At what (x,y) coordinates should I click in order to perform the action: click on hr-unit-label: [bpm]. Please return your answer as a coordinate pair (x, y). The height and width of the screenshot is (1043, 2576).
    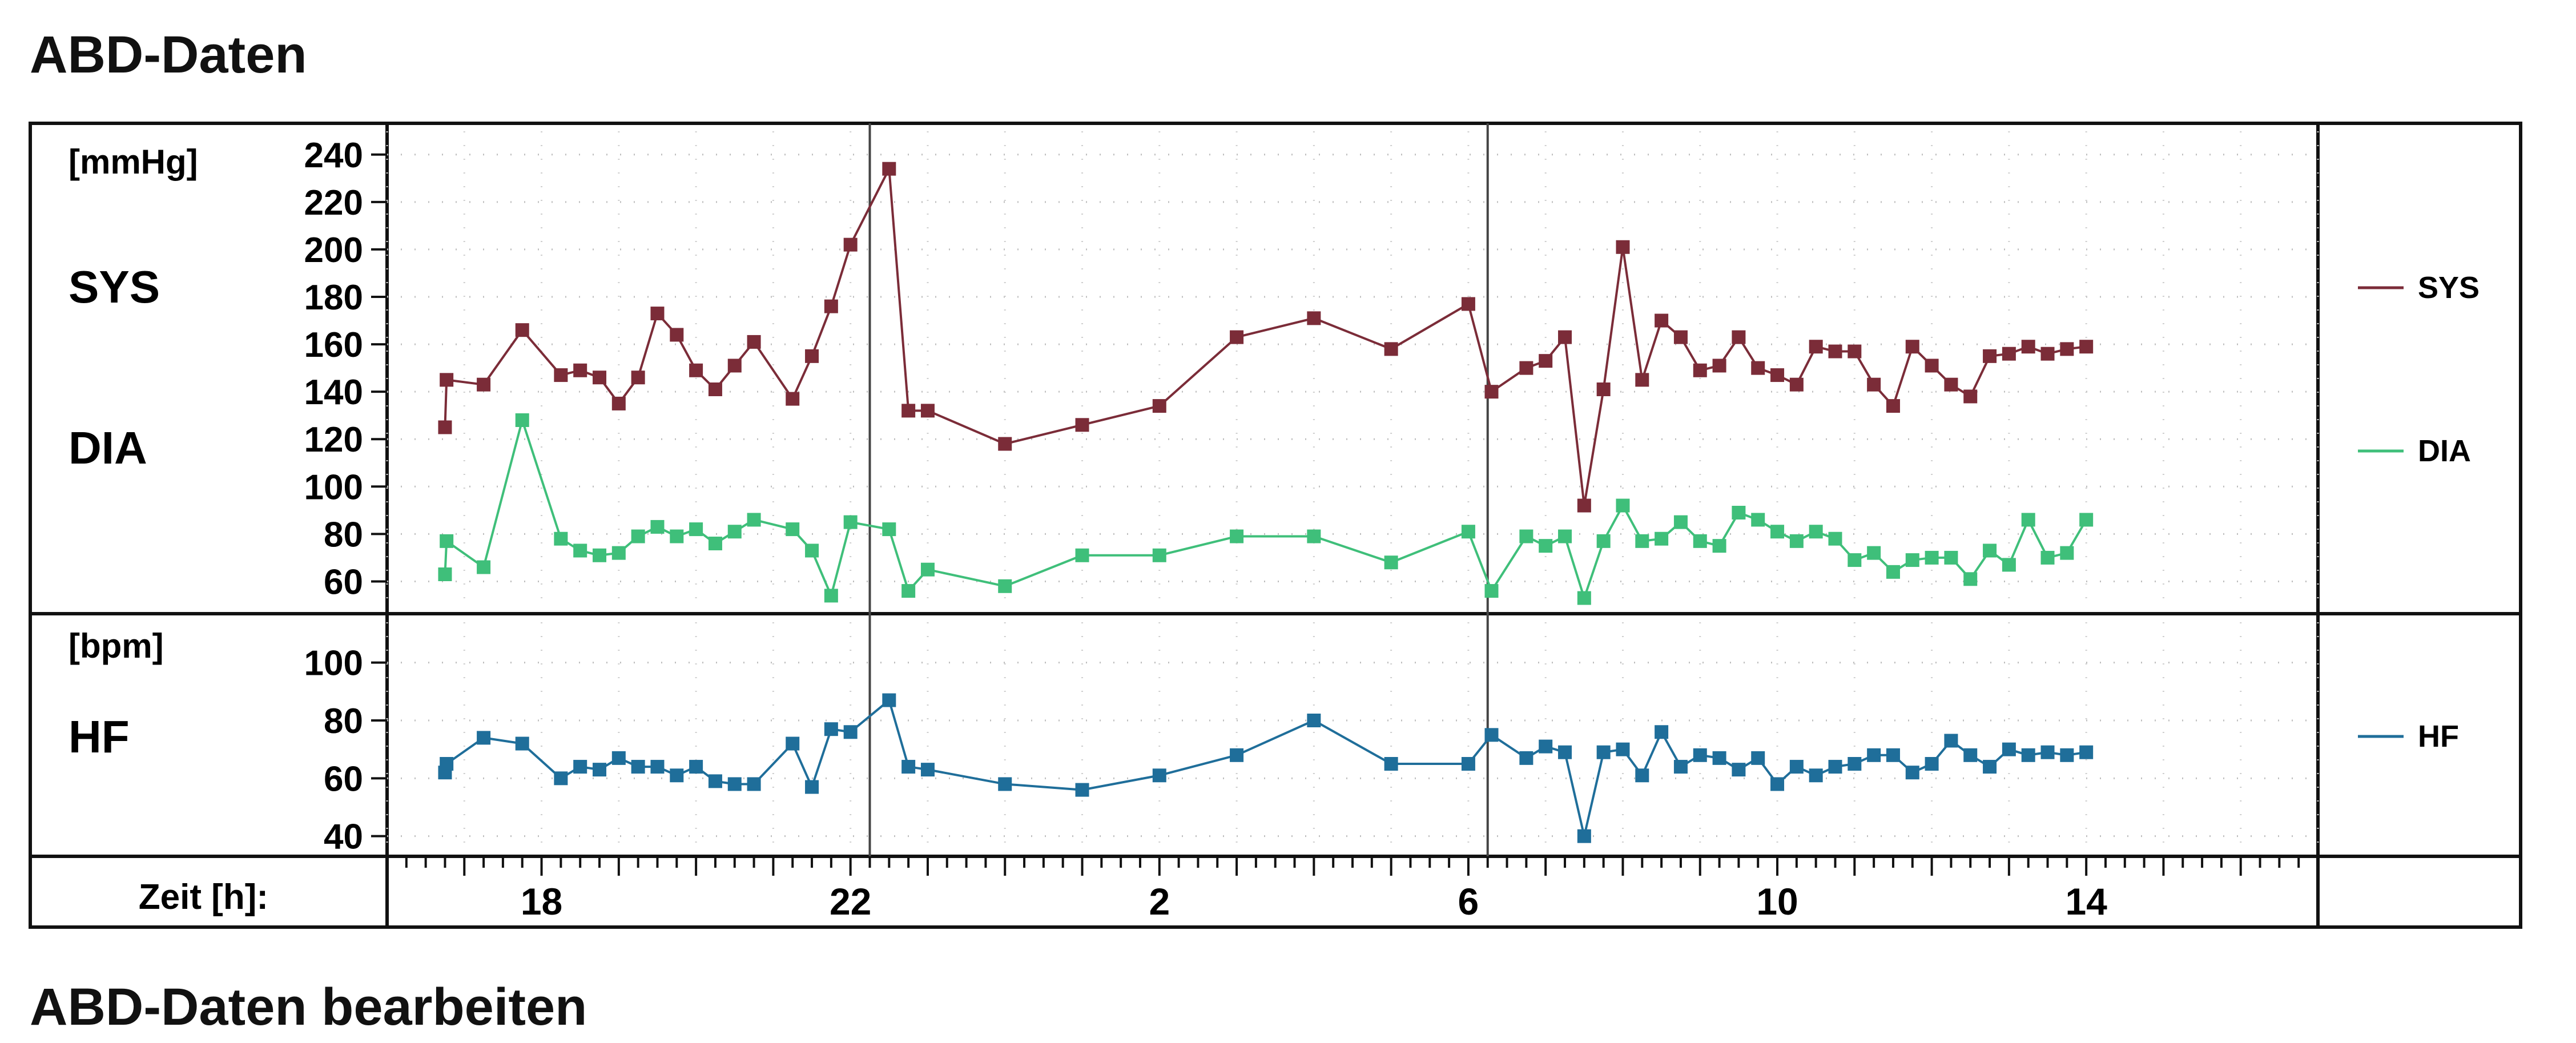
    Looking at the image, I should click on (116, 646).